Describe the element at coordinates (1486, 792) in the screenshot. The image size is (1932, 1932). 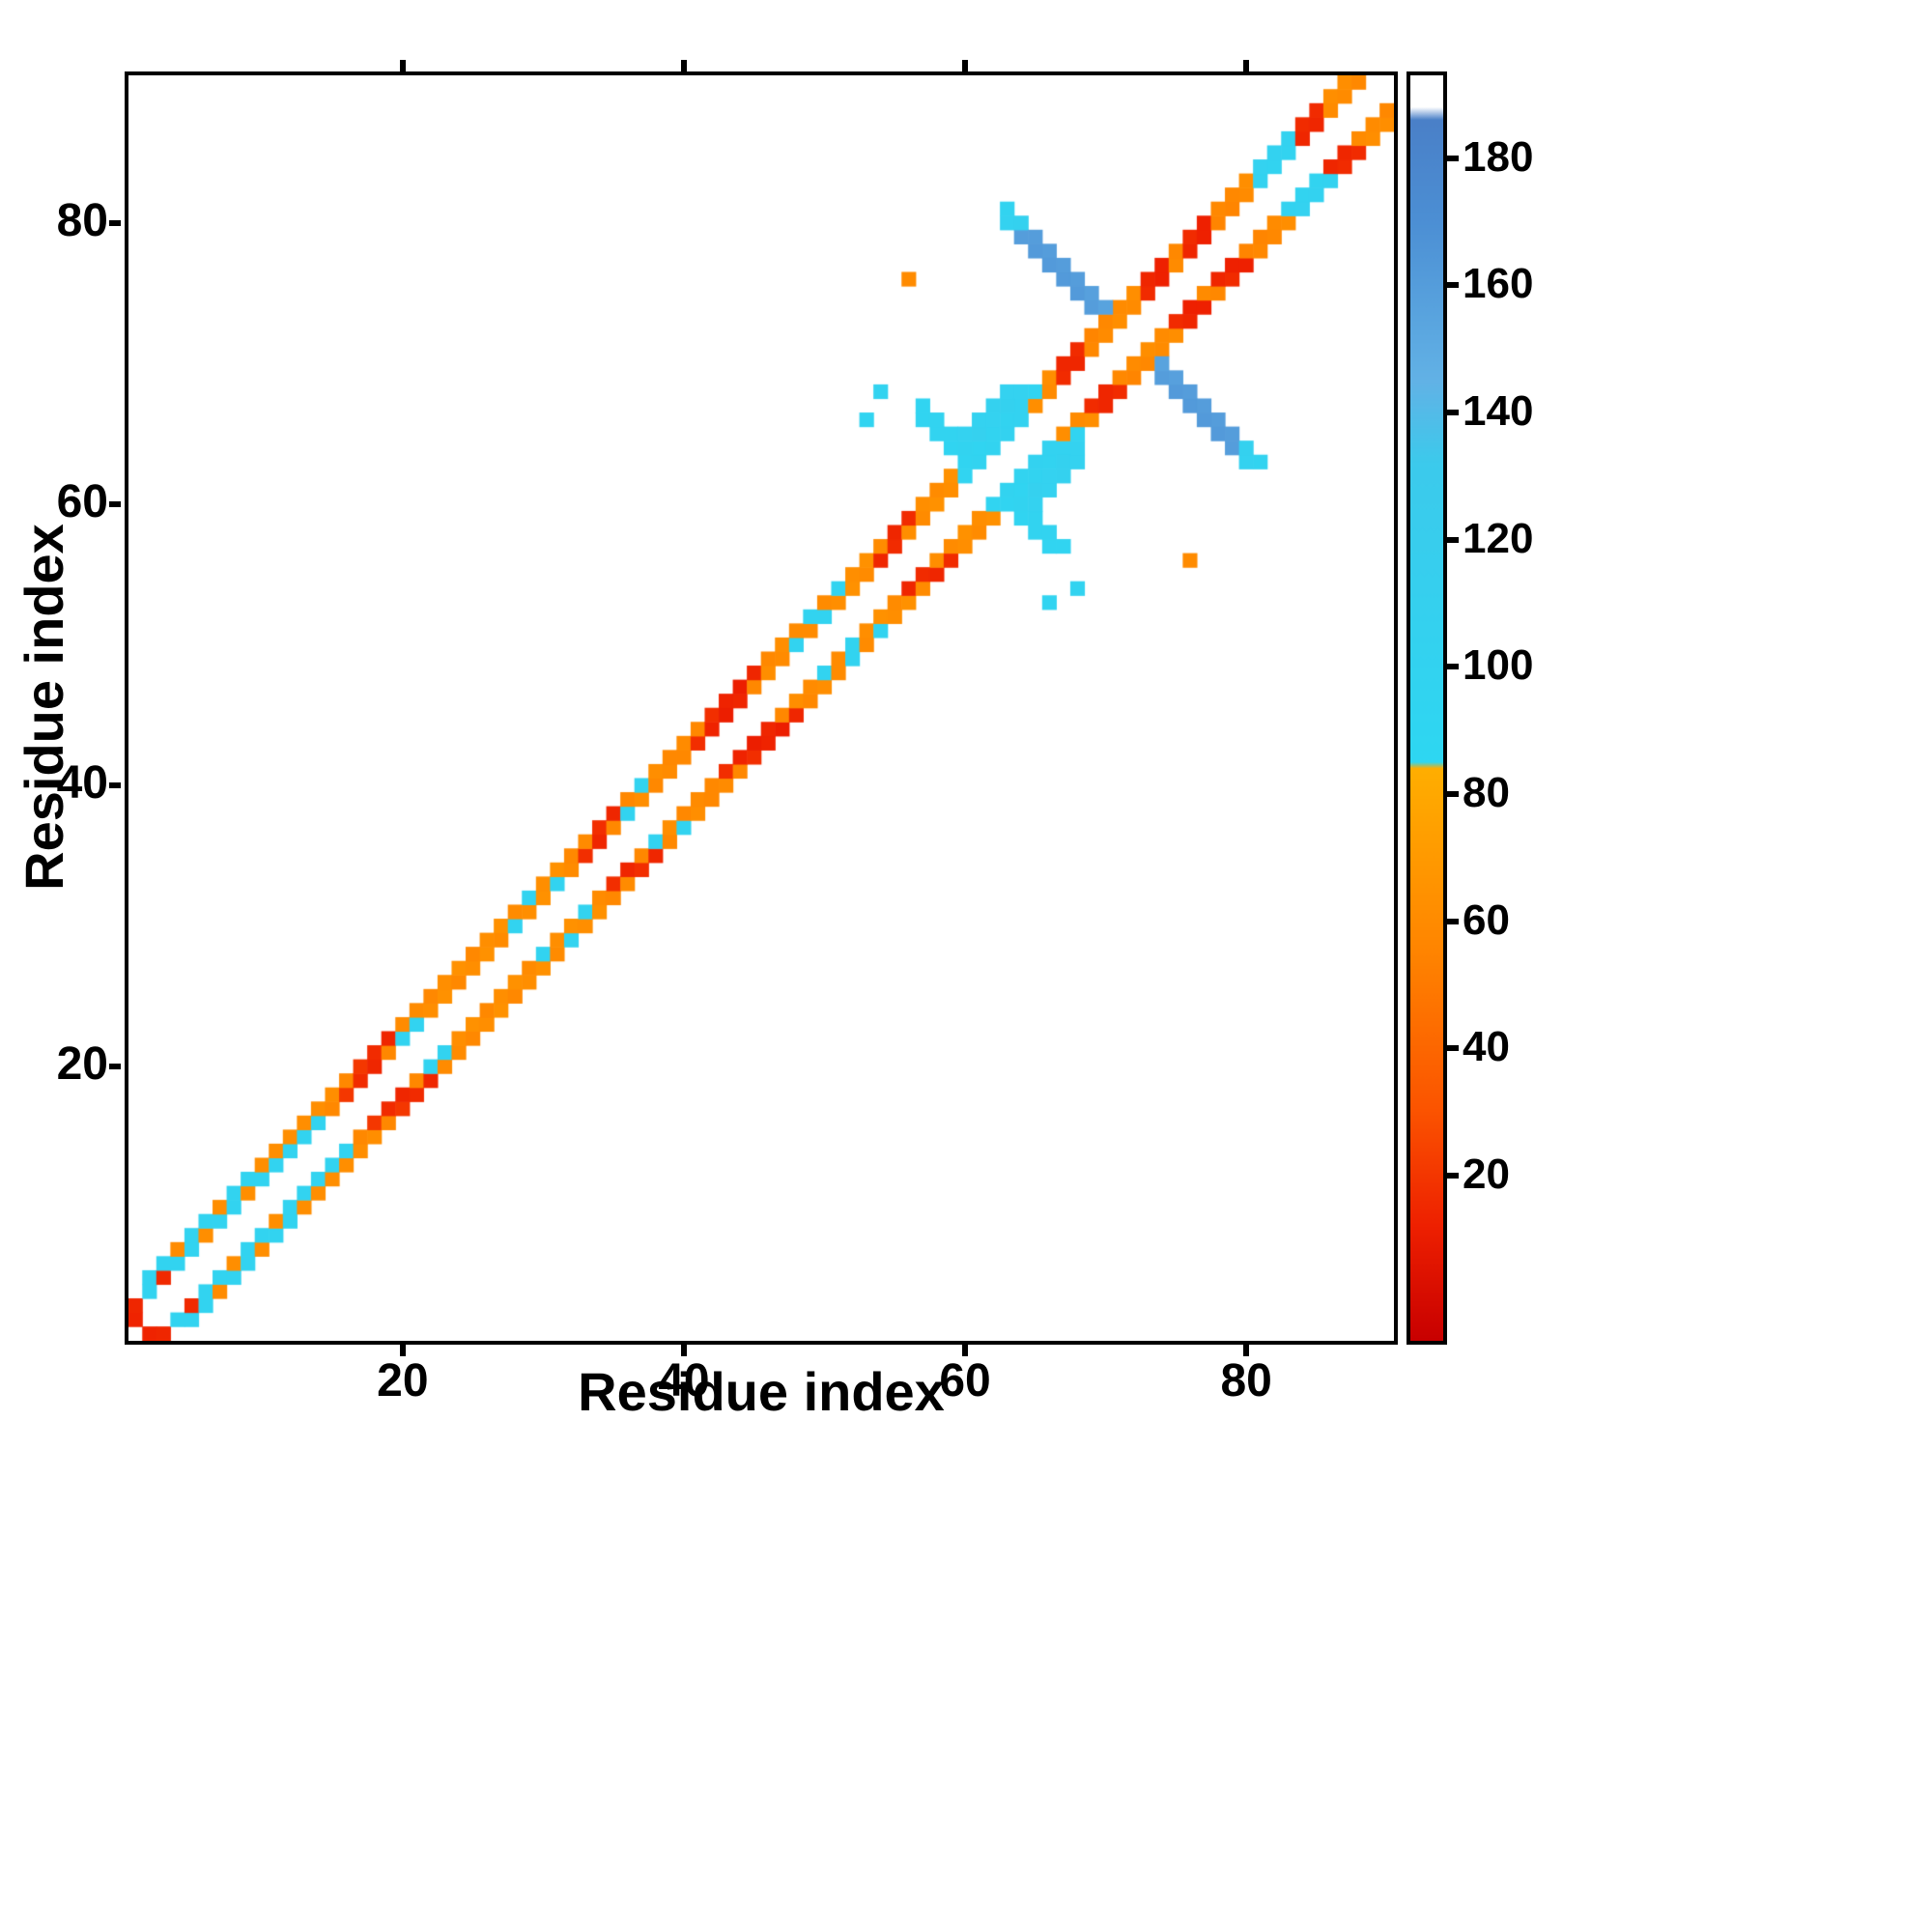
I see `colorbar-tick-label: 80` at that location.